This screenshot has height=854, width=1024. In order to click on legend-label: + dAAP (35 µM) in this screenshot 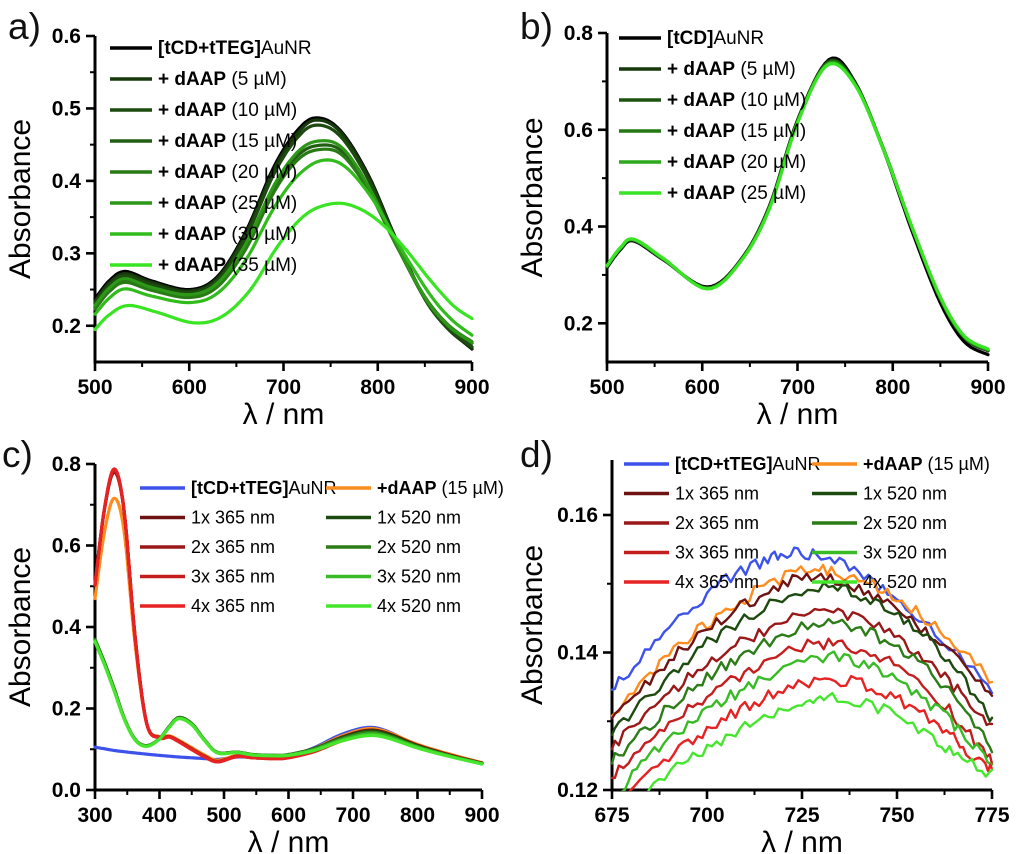, I will do `click(227, 265)`.